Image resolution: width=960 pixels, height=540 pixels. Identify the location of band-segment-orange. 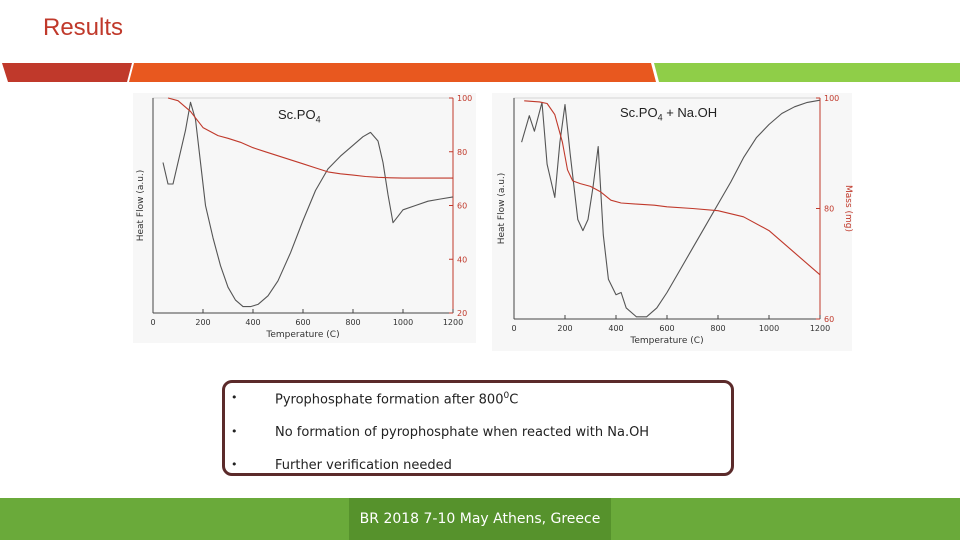
(392, 72).